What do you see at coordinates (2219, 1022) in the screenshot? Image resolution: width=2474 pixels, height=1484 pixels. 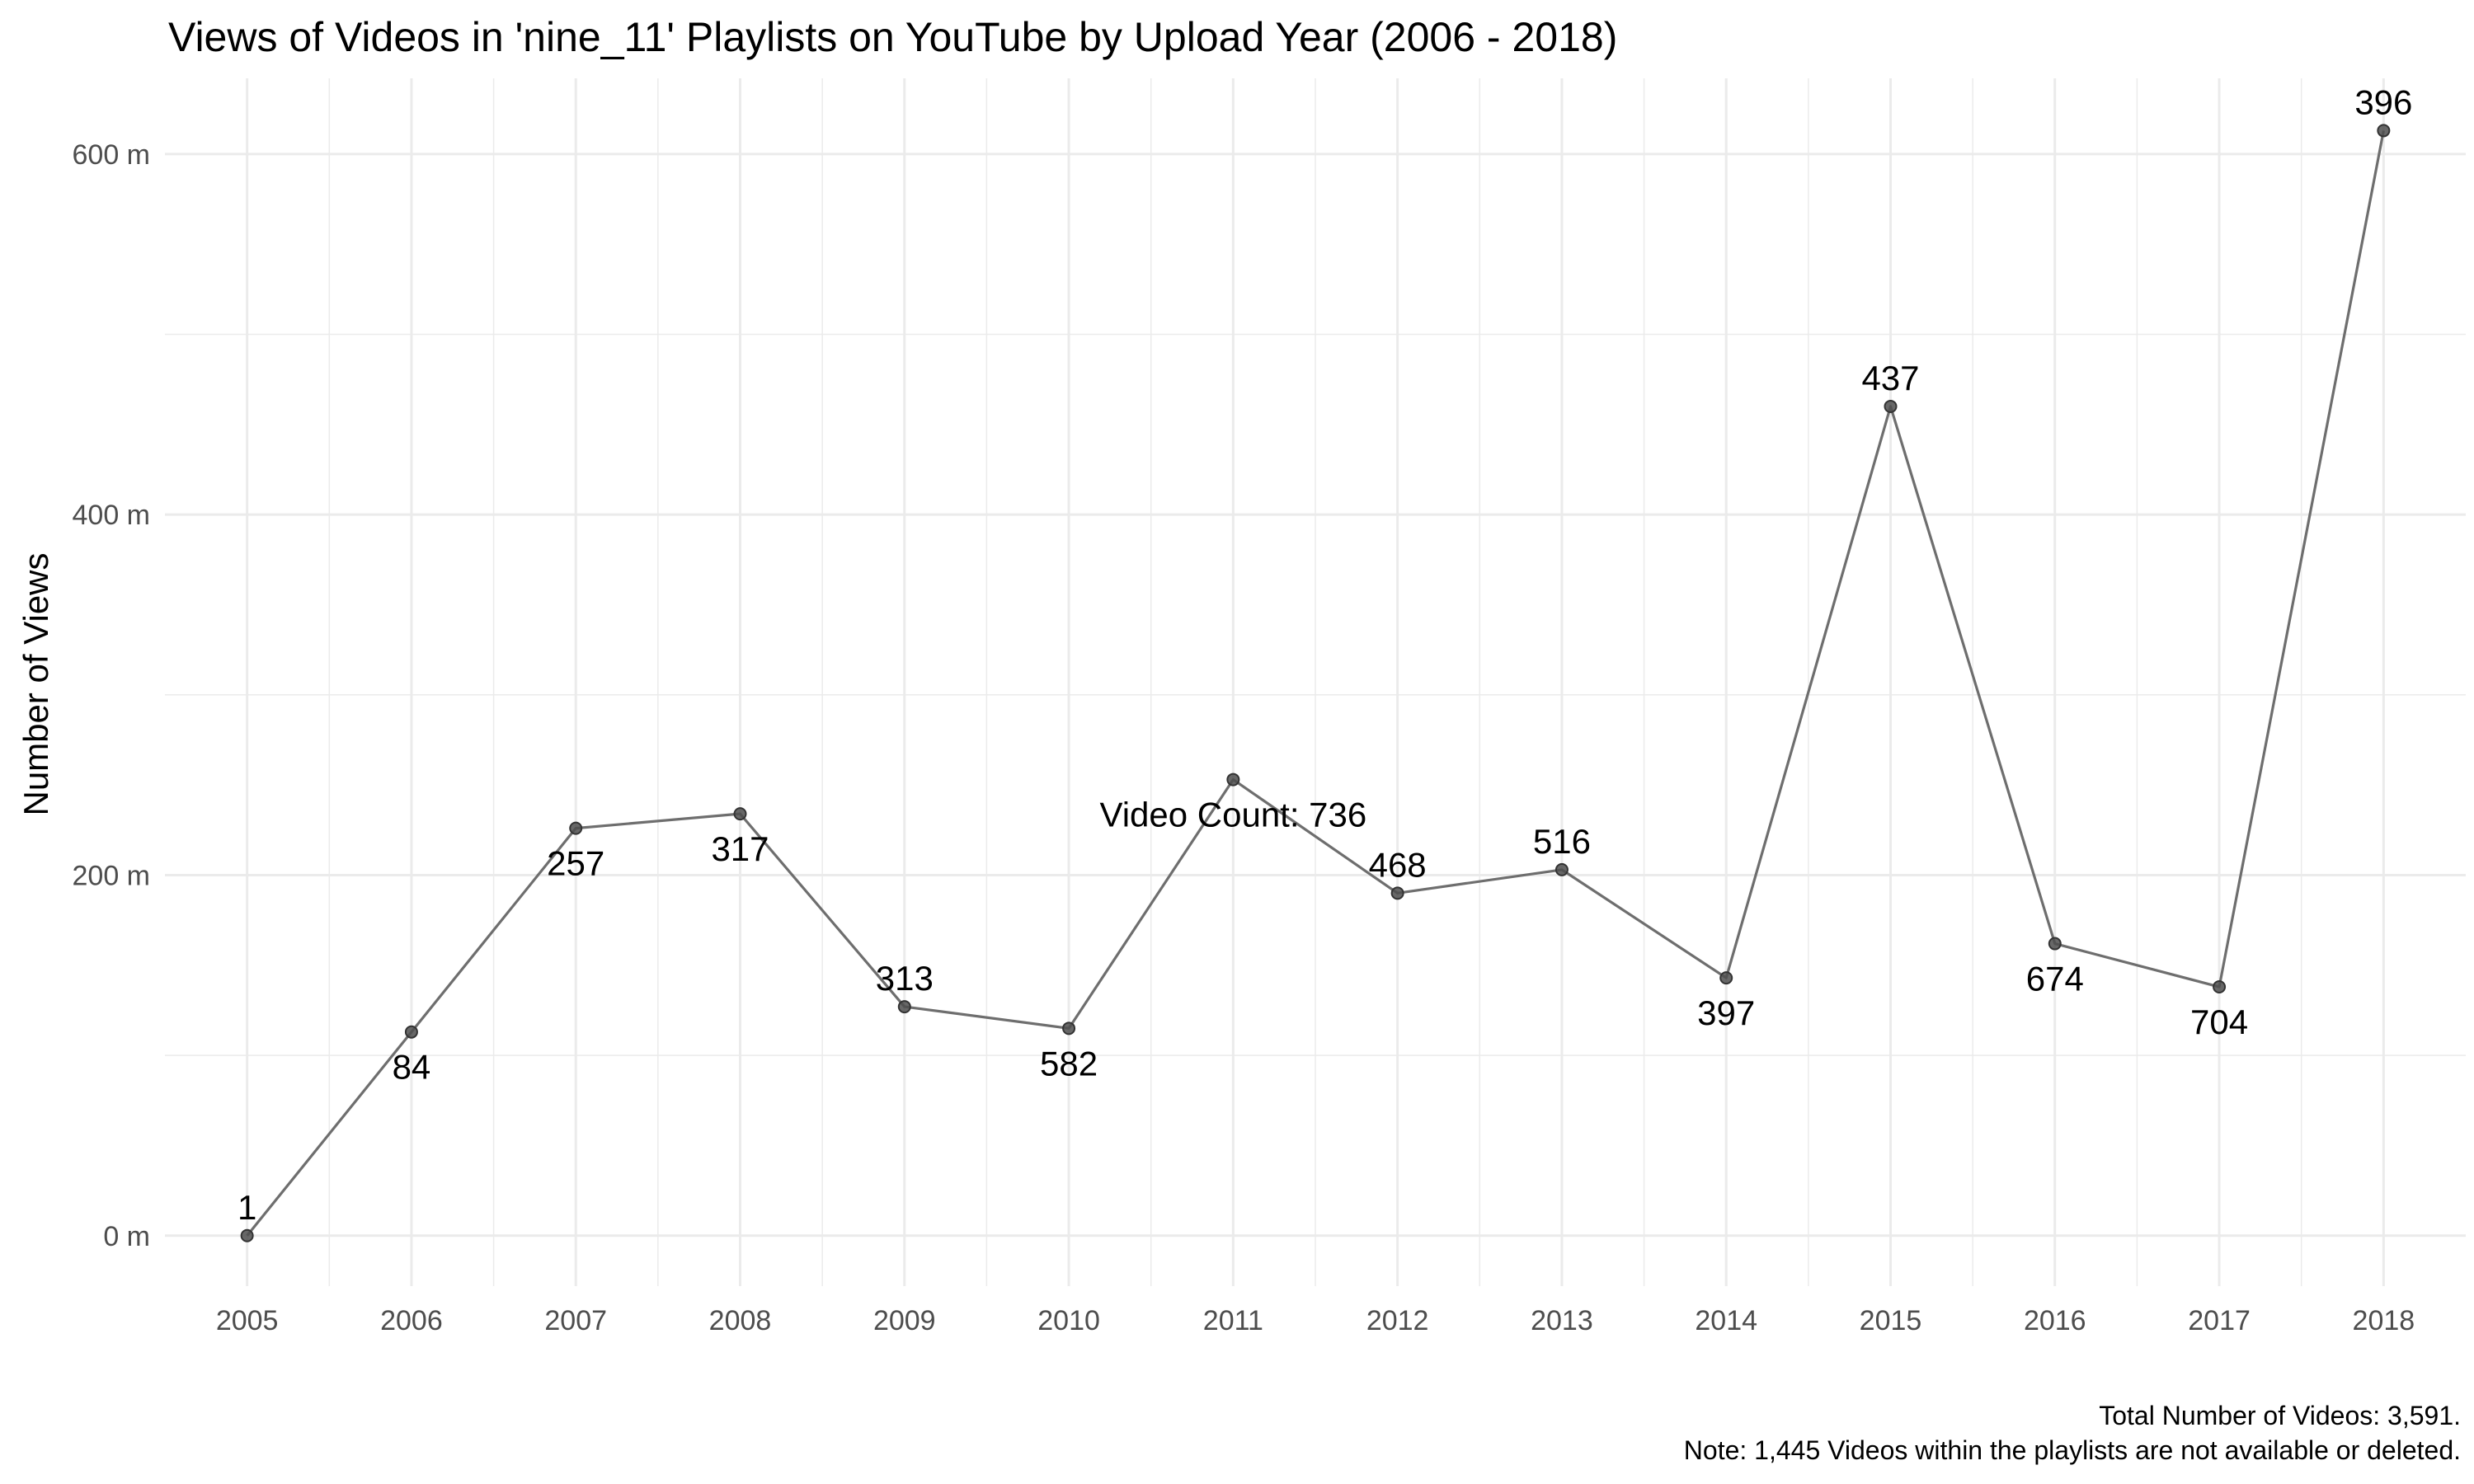 I see `point-label: 704` at bounding box center [2219, 1022].